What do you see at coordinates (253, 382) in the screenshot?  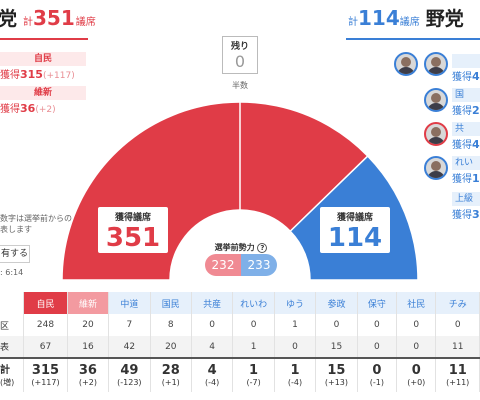 I see `total-delta: (-7)` at bounding box center [253, 382].